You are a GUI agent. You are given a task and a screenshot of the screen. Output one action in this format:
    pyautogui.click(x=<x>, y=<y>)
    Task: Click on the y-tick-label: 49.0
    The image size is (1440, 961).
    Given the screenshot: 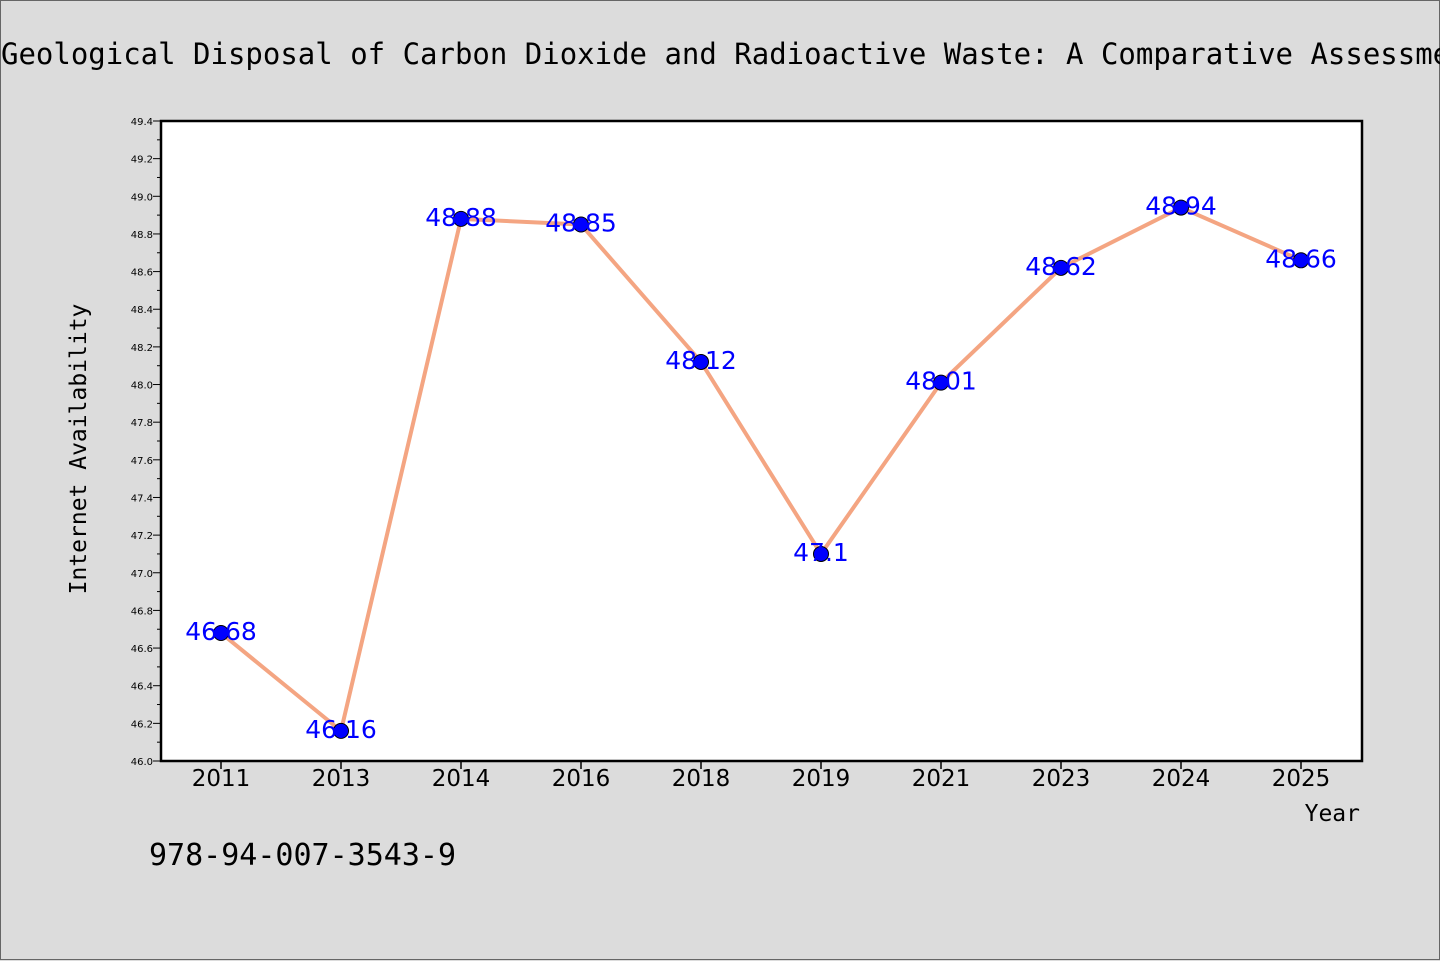 What is the action you would take?
    pyautogui.click(x=142, y=197)
    